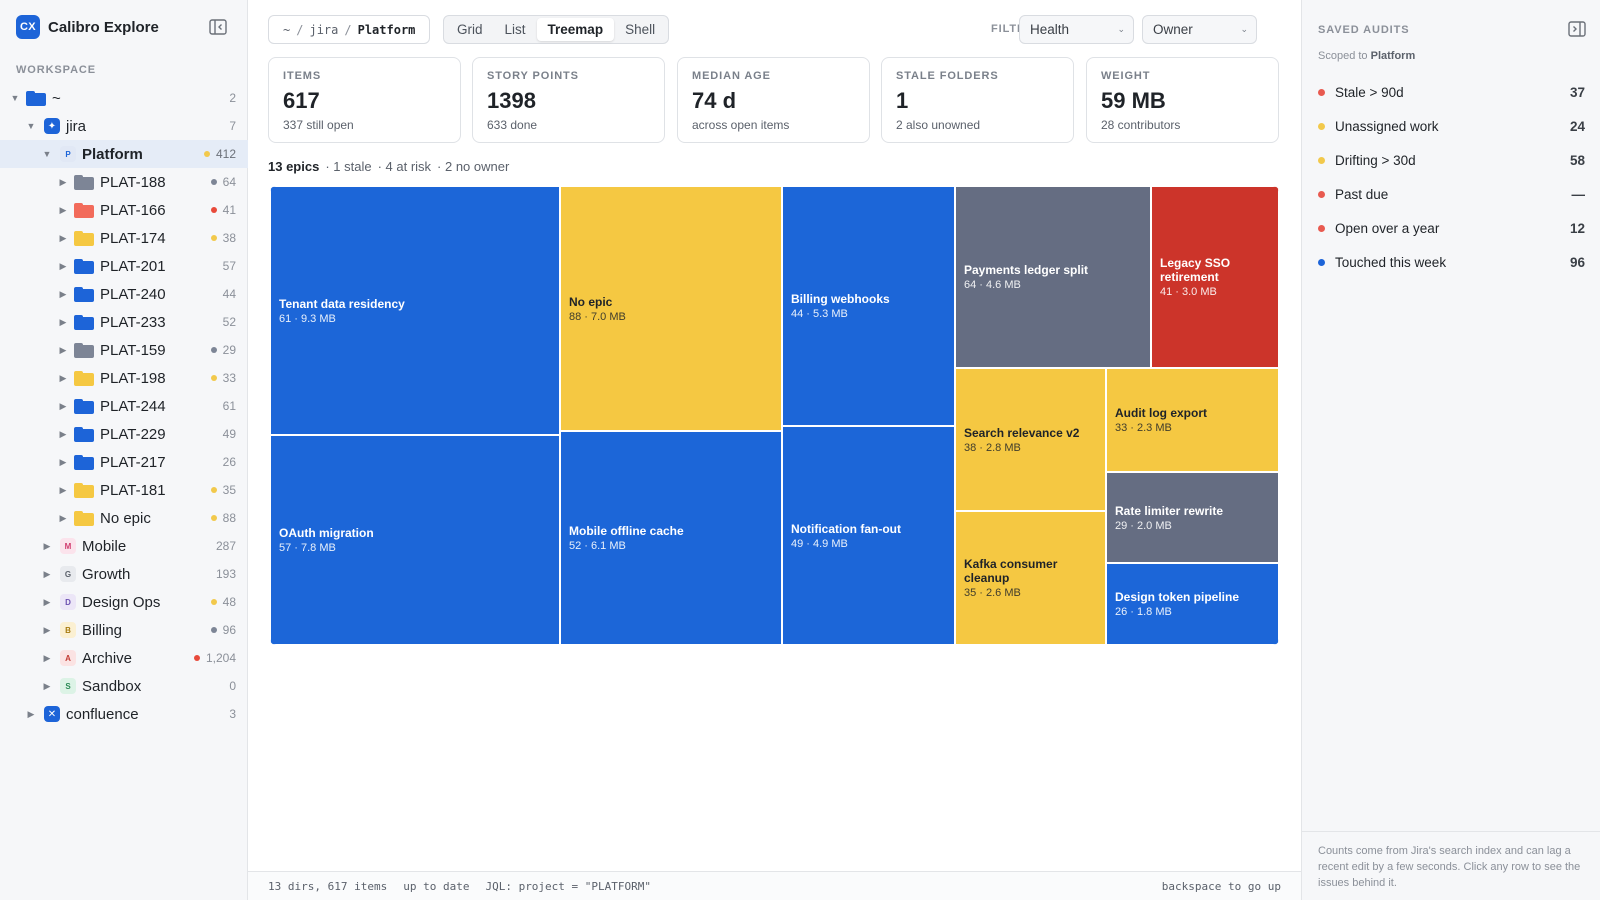 Image resolution: width=1600 pixels, height=900 pixels. Describe the element at coordinates (1053, 277) in the screenshot. I see `treemap-tile: Payments ledger split 64 · 4.6 MB` at that location.